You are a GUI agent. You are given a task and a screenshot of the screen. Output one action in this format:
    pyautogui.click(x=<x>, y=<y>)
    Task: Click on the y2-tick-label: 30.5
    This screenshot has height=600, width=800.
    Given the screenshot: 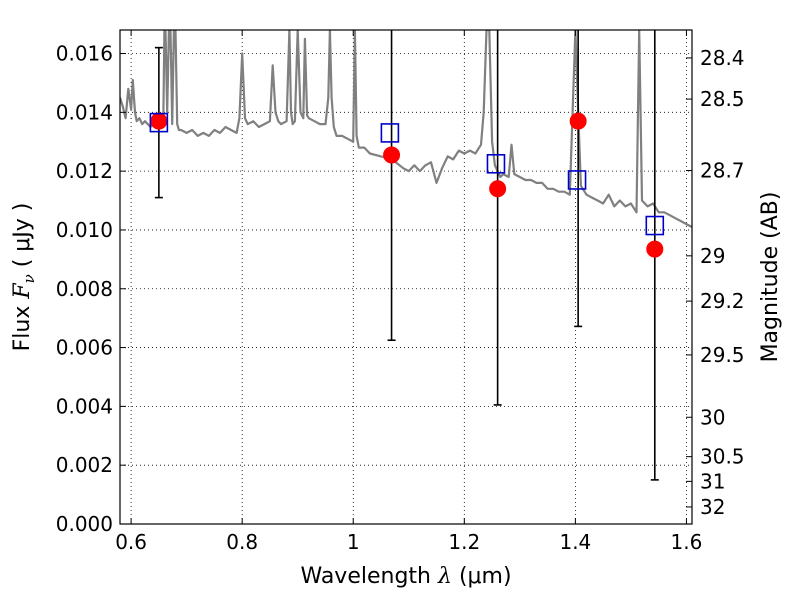 What is the action you would take?
    pyautogui.click(x=722, y=457)
    